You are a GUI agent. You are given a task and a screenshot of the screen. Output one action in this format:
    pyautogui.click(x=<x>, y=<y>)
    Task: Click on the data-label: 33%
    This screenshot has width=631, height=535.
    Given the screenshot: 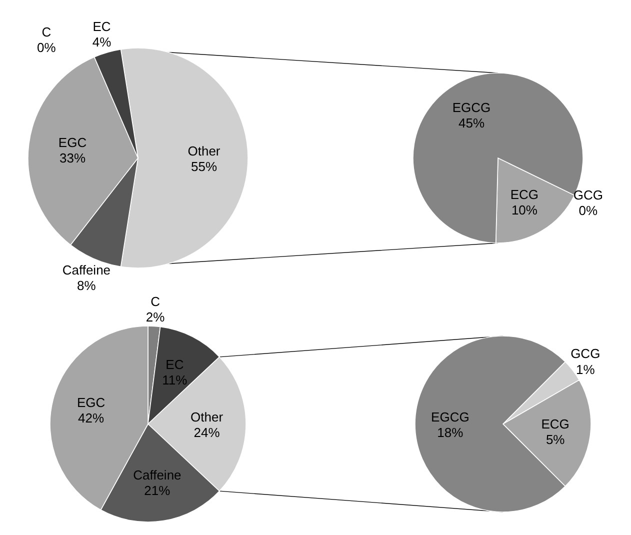 What is the action you would take?
    pyautogui.click(x=73, y=158)
    